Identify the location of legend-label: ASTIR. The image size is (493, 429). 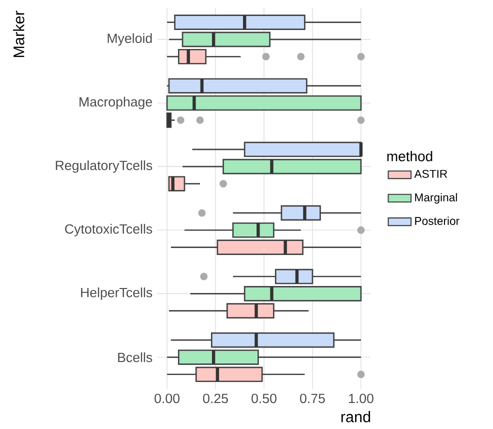
(431, 174).